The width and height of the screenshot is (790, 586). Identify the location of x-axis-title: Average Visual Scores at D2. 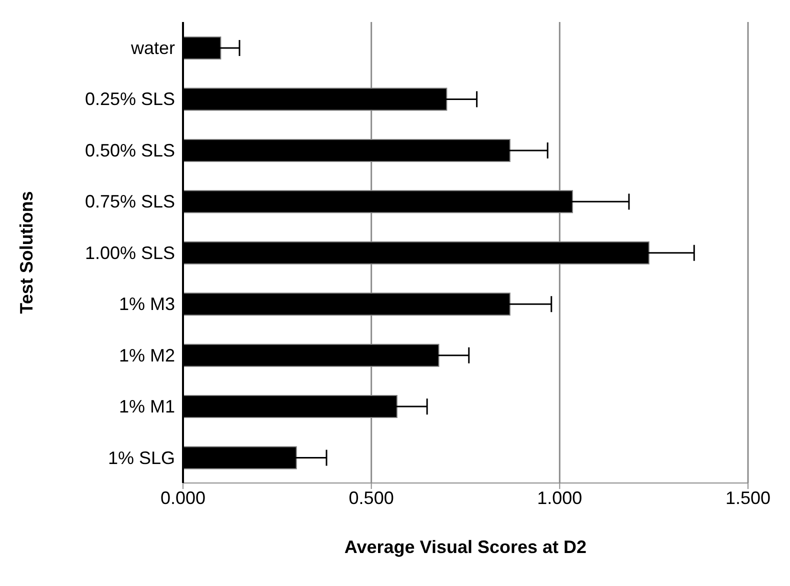
(465, 547).